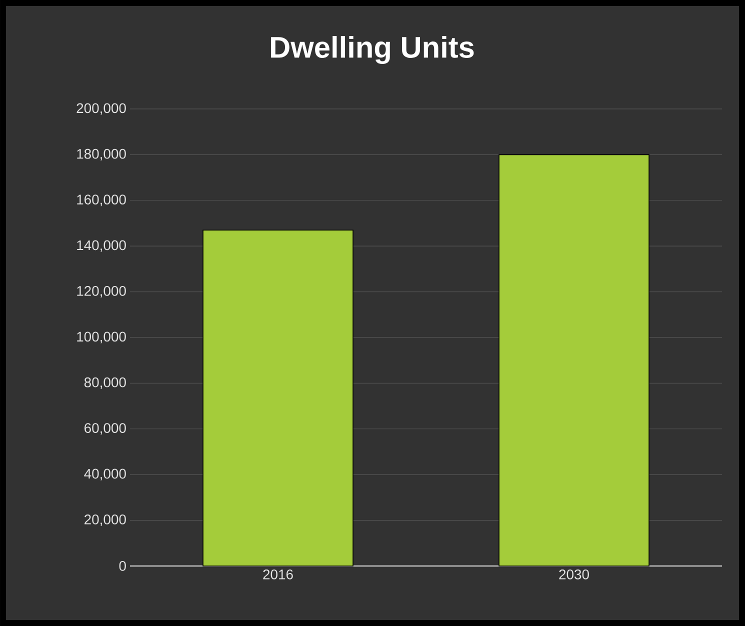  What do you see at coordinates (101, 338) in the screenshot?
I see `y-tick-label: 100,000` at bounding box center [101, 338].